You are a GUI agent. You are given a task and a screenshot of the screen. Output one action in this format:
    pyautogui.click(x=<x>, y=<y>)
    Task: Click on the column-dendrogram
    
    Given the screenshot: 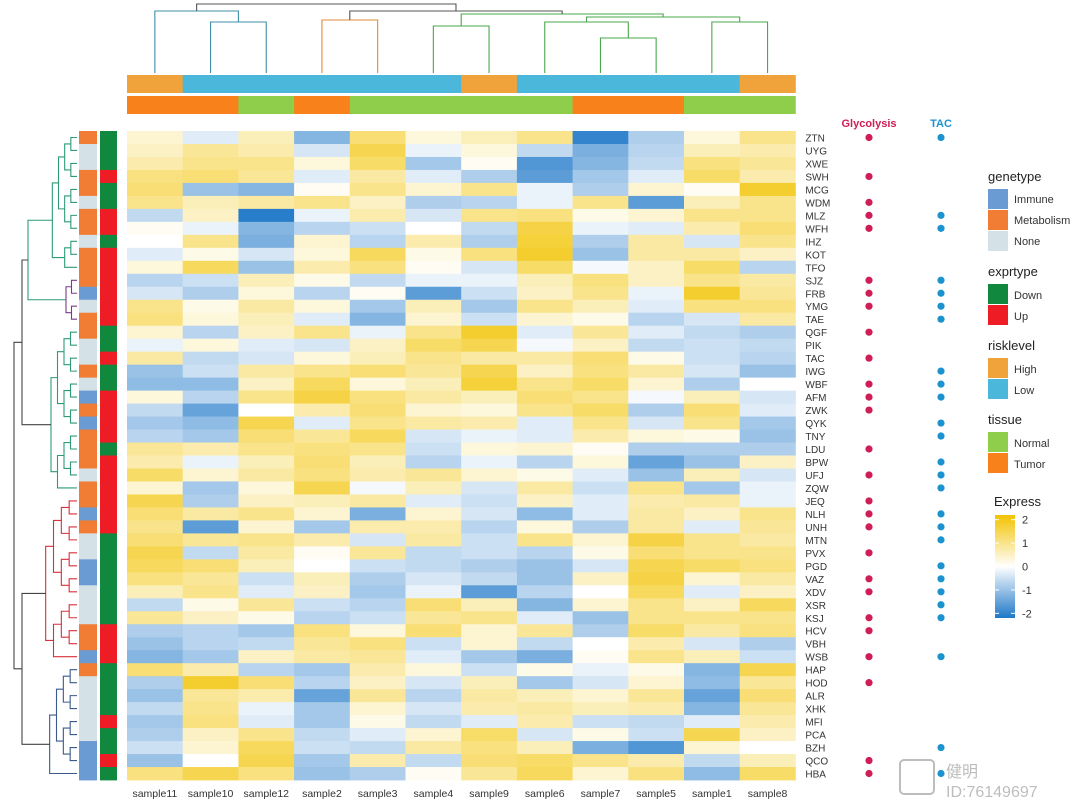 What is the action you would take?
    pyautogui.click(x=461, y=38)
    